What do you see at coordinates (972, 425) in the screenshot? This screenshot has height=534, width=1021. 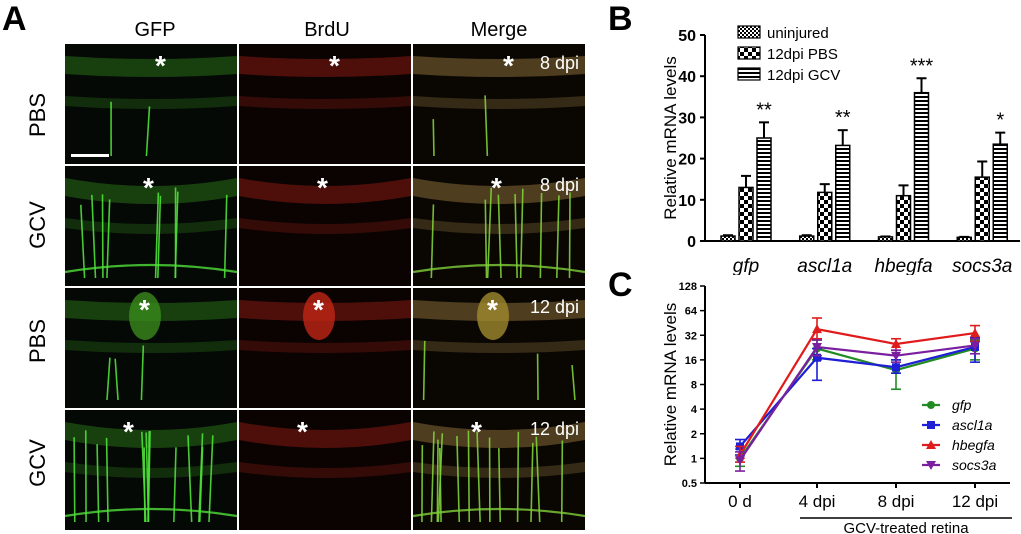 I see `legend-label: ascl1a` at bounding box center [972, 425].